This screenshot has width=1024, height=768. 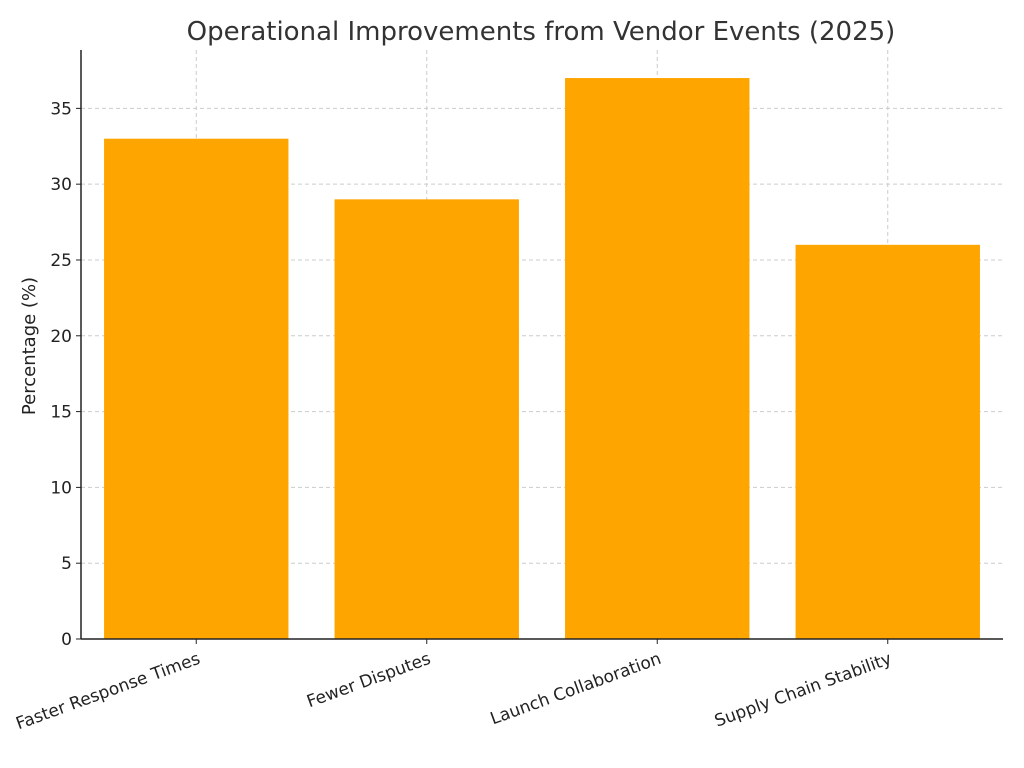 What do you see at coordinates (803, 690) in the screenshot?
I see `x-tick-label: Supply Chain Stability` at bounding box center [803, 690].